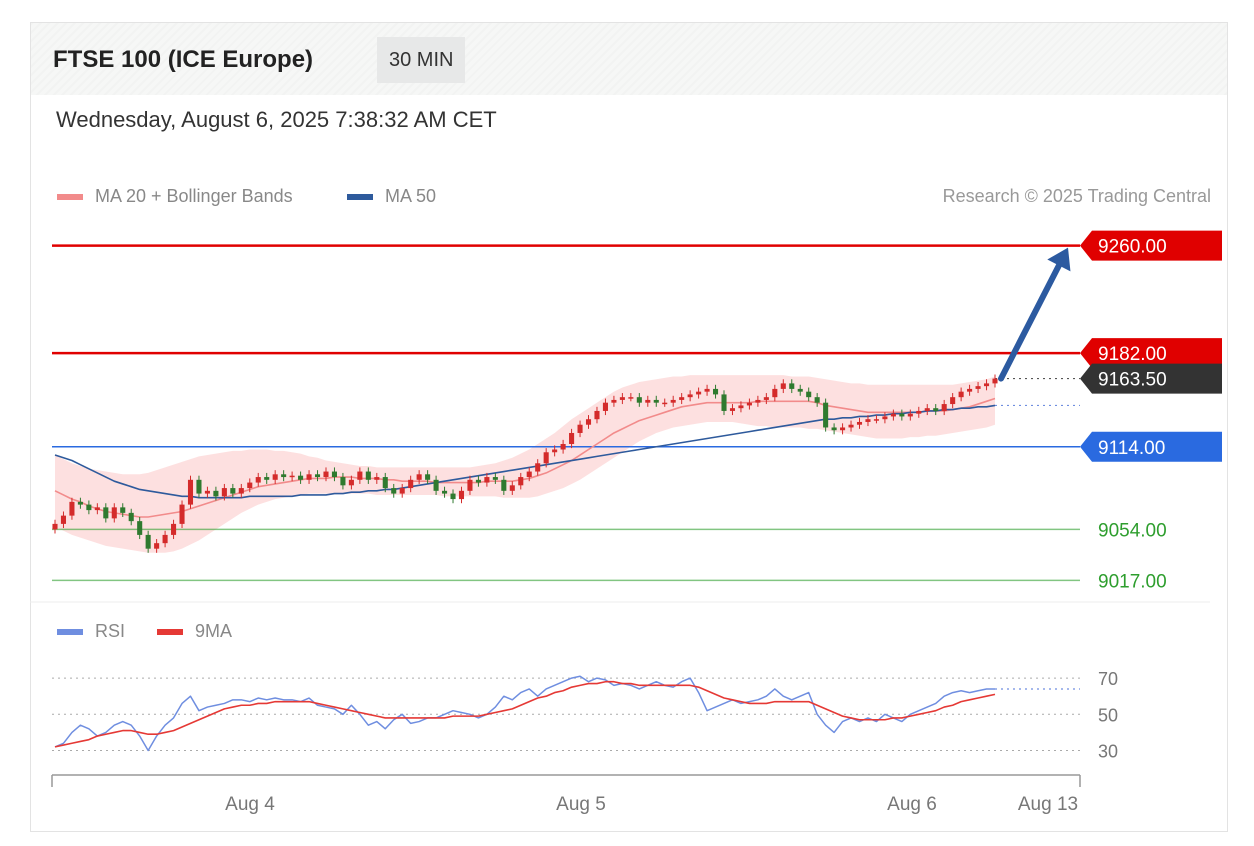 Image resolution: width=1254 pixels, height=846 pixels. What do you see at coordinates (214, 631) in the screenshot?
I see `legend-9ma-label: 9MA` at bounding box center [214, 631].